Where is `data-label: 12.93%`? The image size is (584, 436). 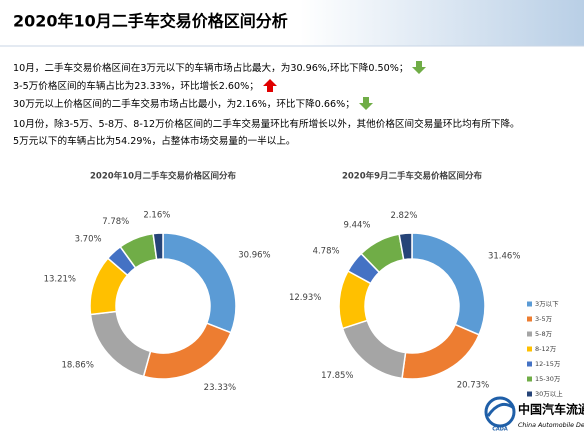
data-label: 12.93% is located at coordinates (305, 298).